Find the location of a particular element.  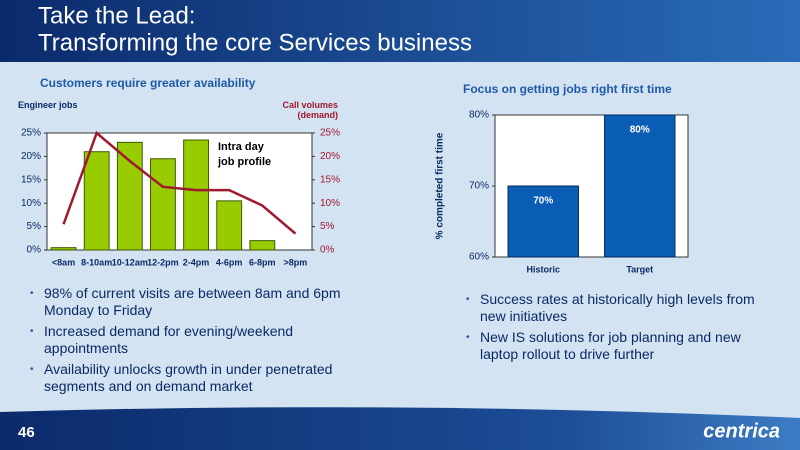

x-tick-label: 2-4pm is located at coordinates (196, 262).